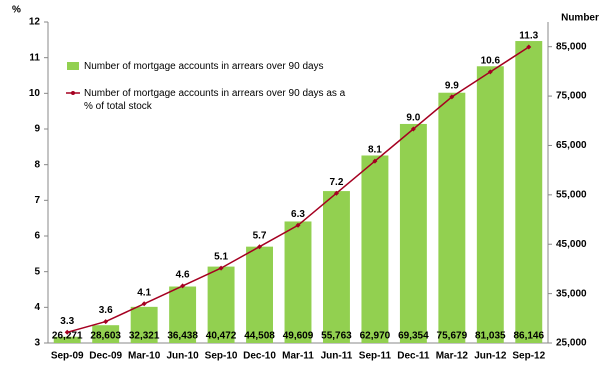  I want to click on y-tick-label: 12, so click(35, 22).